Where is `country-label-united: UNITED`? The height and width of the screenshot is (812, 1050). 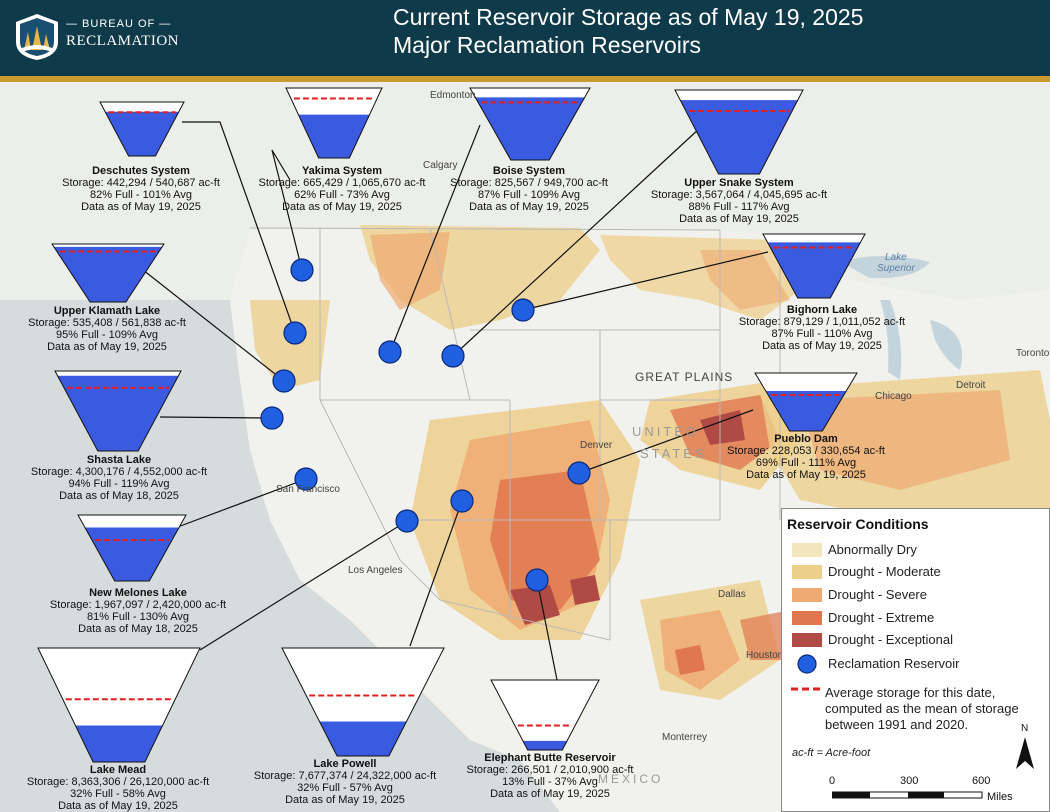 country-label-united: UNITED is located at coordinates (665, 431).